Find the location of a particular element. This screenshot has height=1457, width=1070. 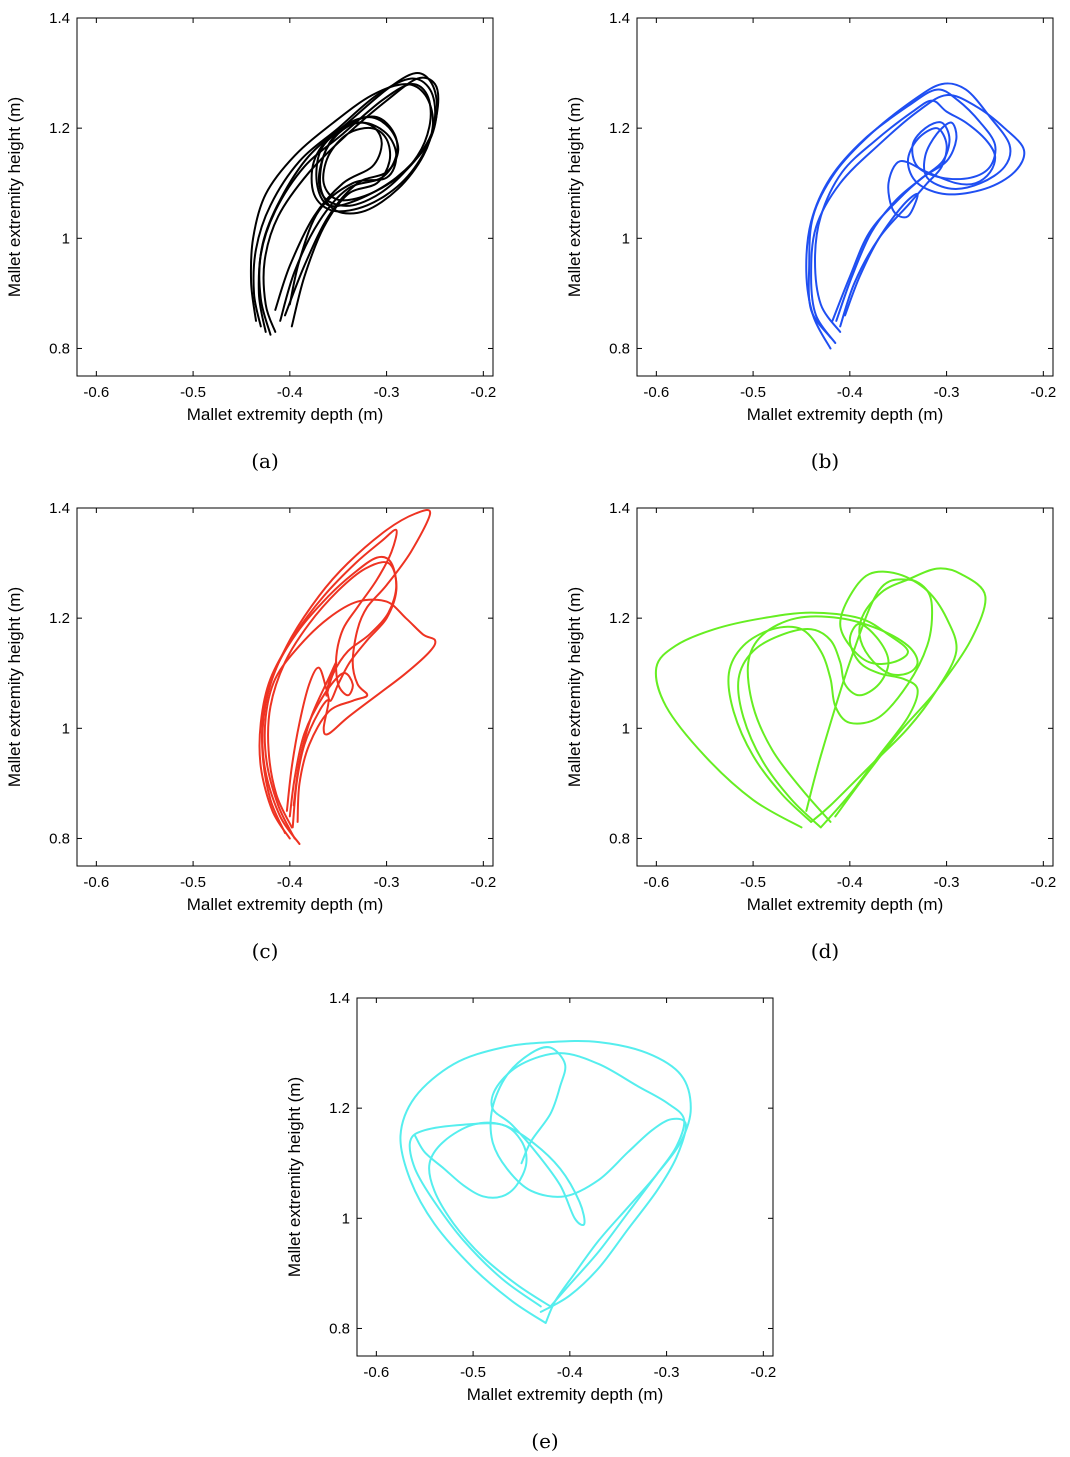

panel-caption: (b) is located at coordinates (825, 461).